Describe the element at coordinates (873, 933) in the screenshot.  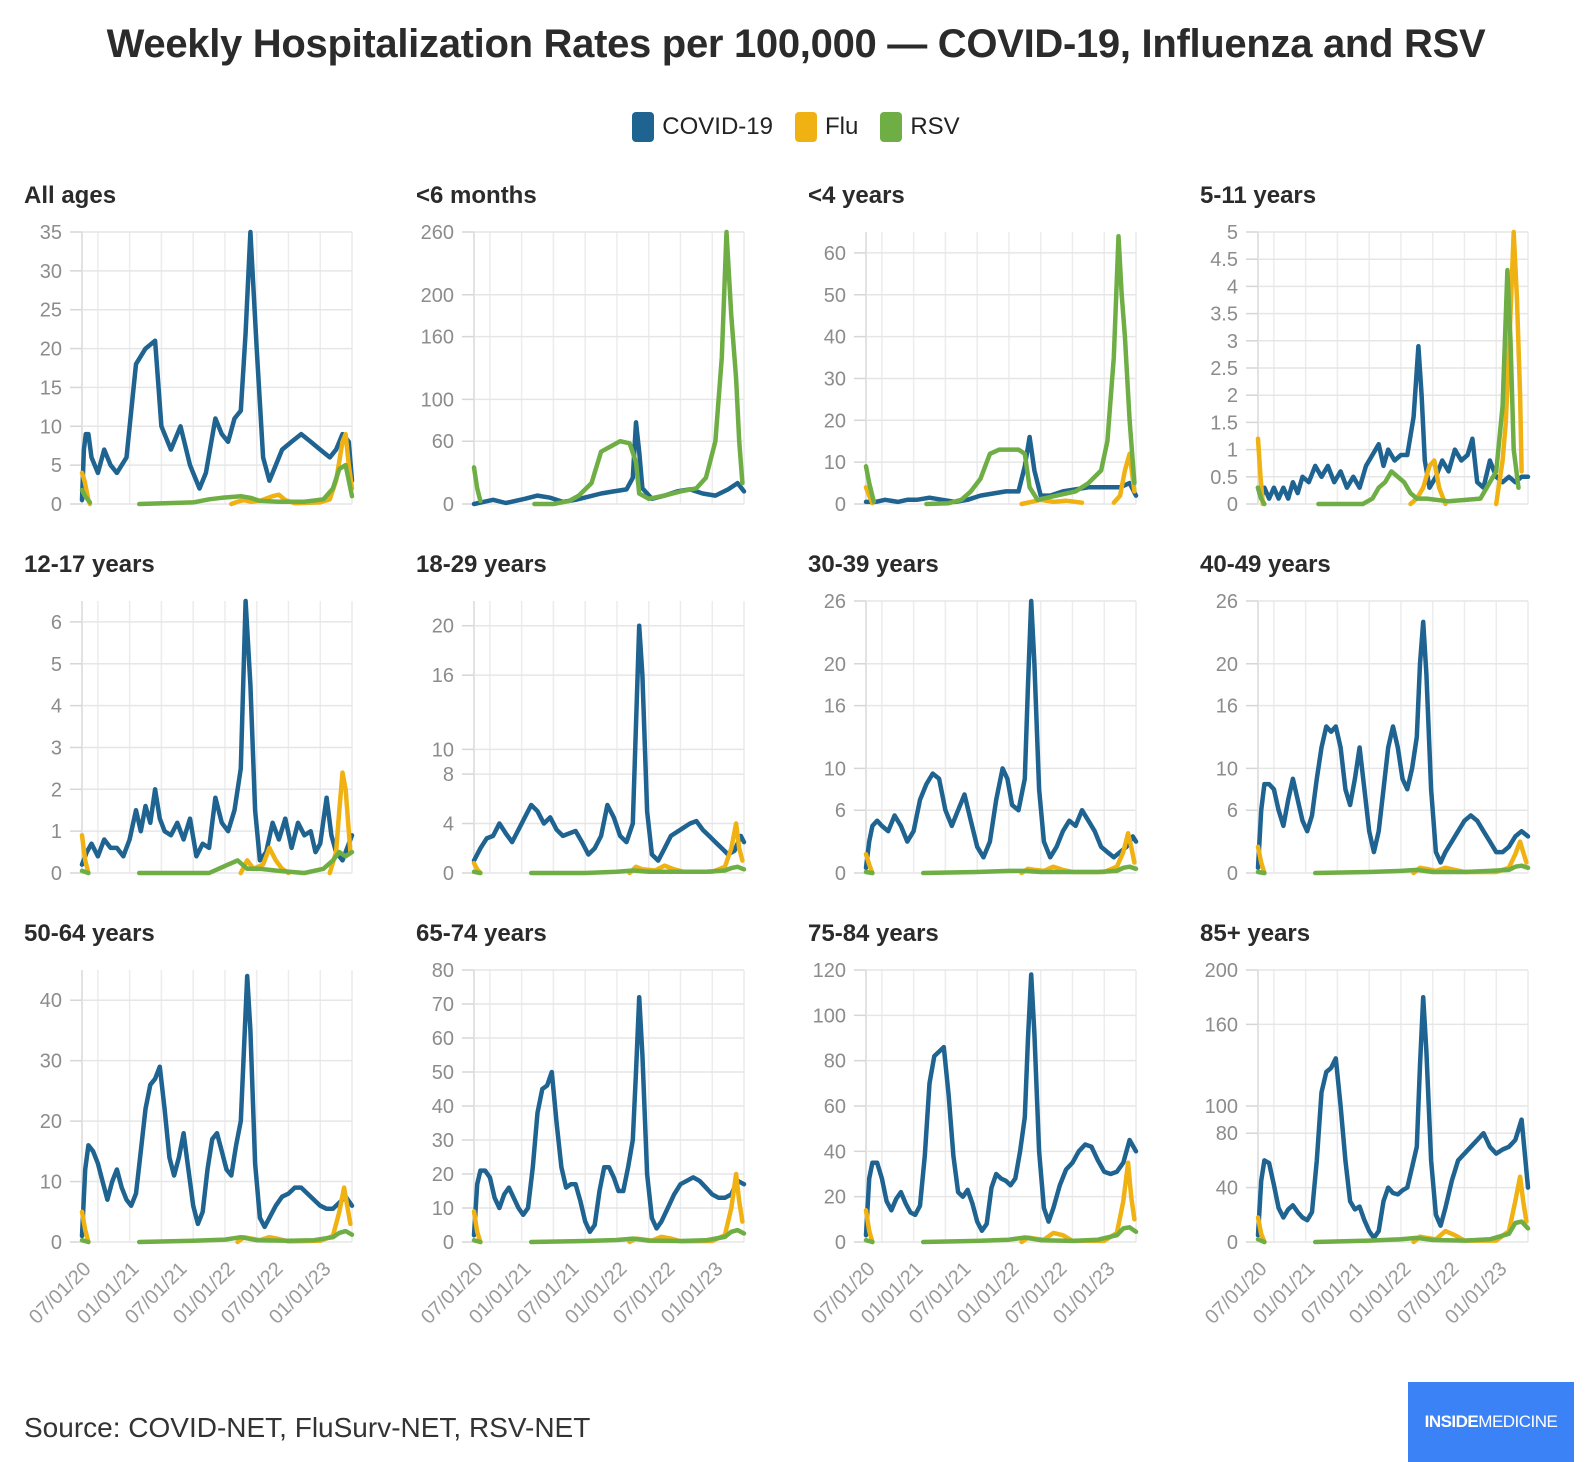
I see `panel-title: 75-84 years` at that location.